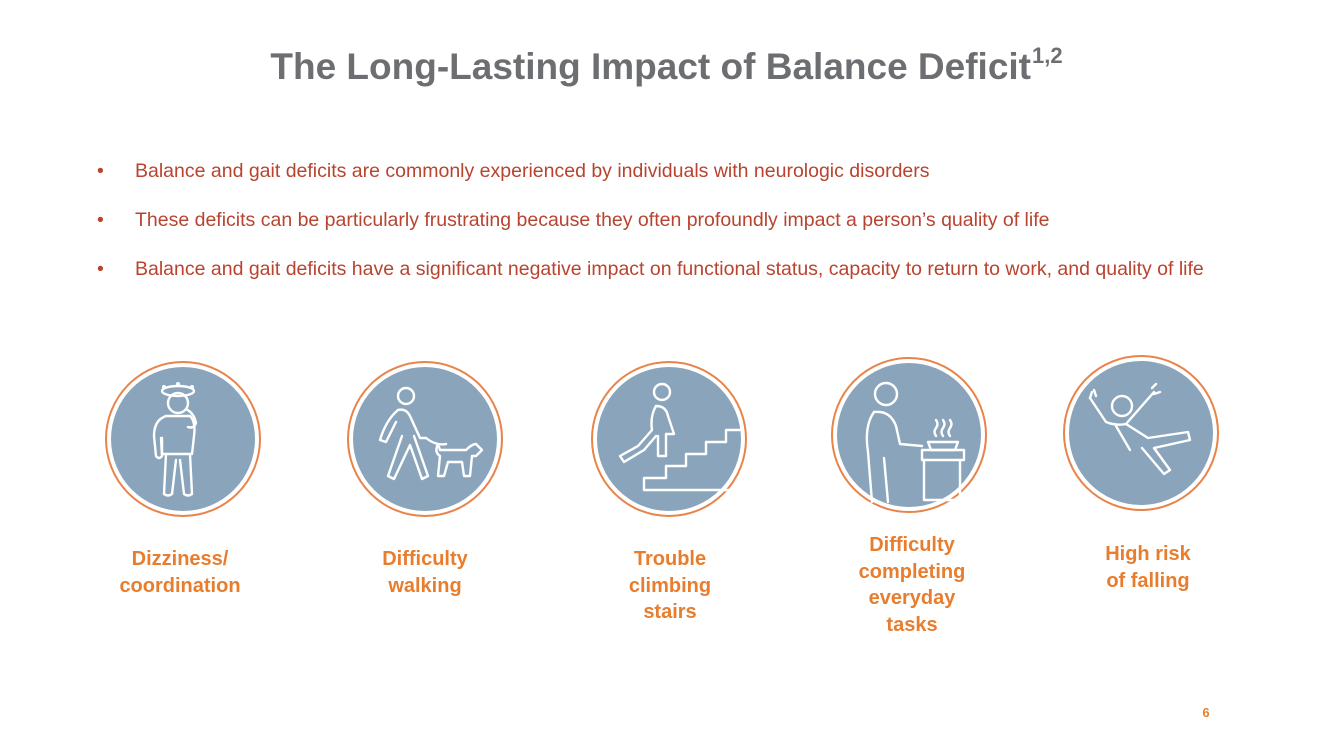  Describe the element at coordinates (670, 585) in the screenshot. I see `caption-stairs: Trouble climbing stairs` at that location.